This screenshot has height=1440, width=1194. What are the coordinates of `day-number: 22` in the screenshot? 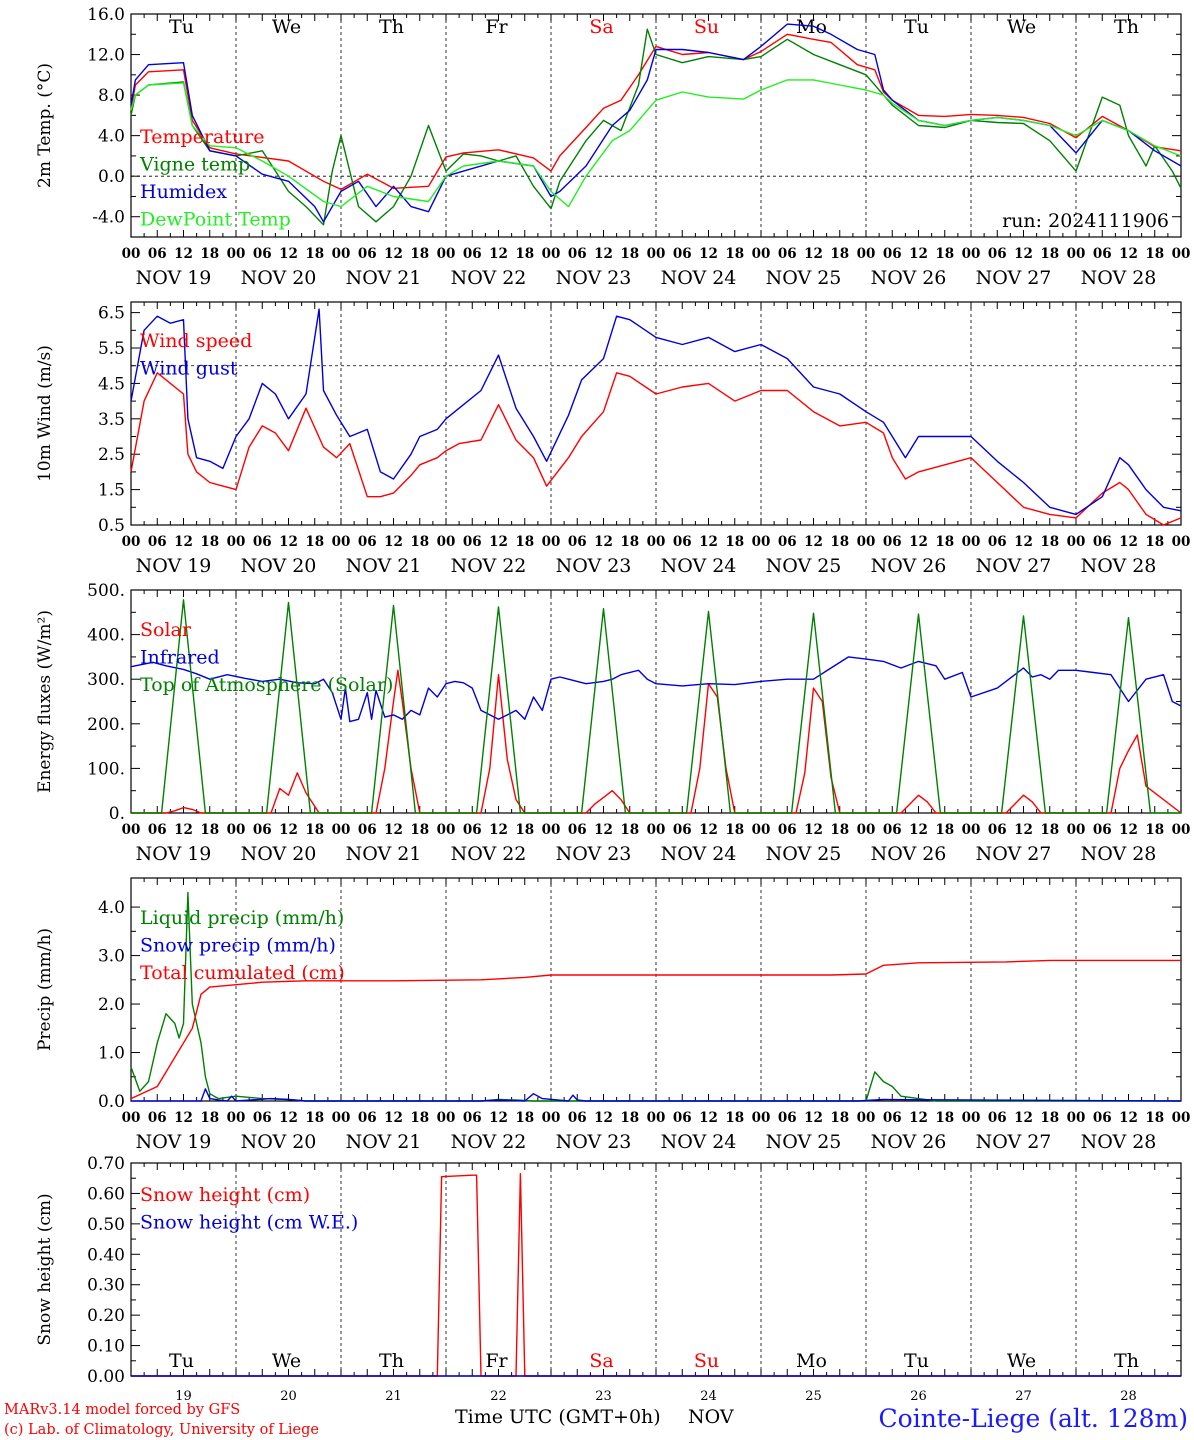 It's located at (498, 1396).